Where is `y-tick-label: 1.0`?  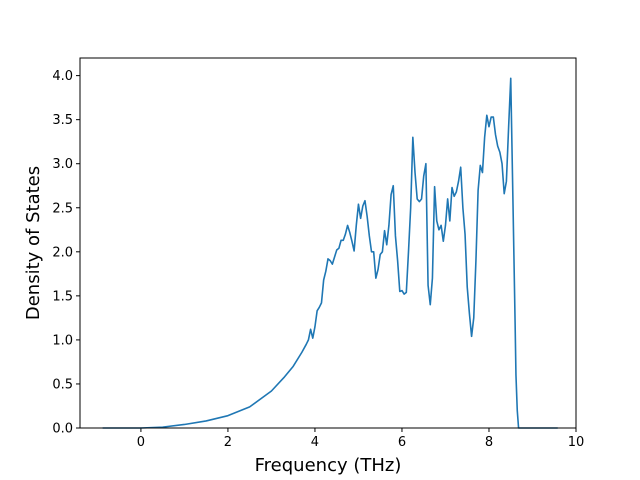 y-tick-label: 1.0 is located at coordinates (62, 340).